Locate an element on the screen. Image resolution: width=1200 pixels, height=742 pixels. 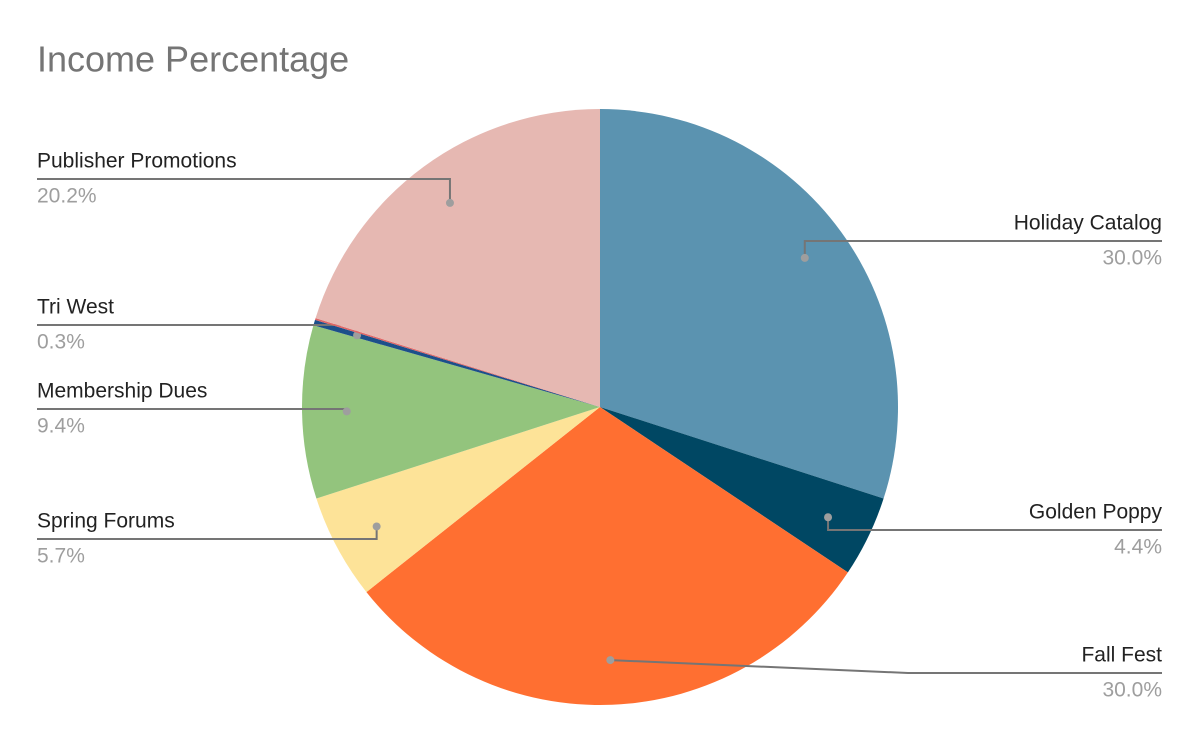
slice-value-label: 5.7% is located at coordinates (61, 556).